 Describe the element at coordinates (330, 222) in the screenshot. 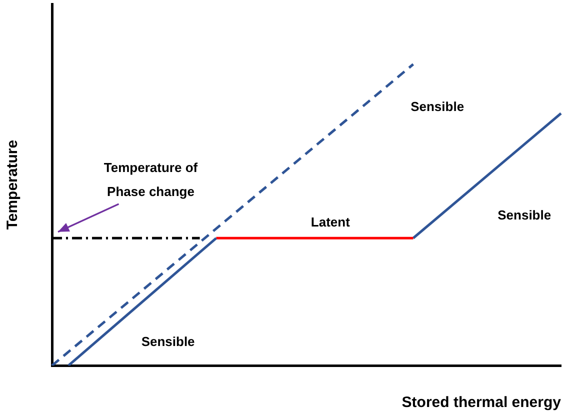

I see `annotation: Latent` at that location.